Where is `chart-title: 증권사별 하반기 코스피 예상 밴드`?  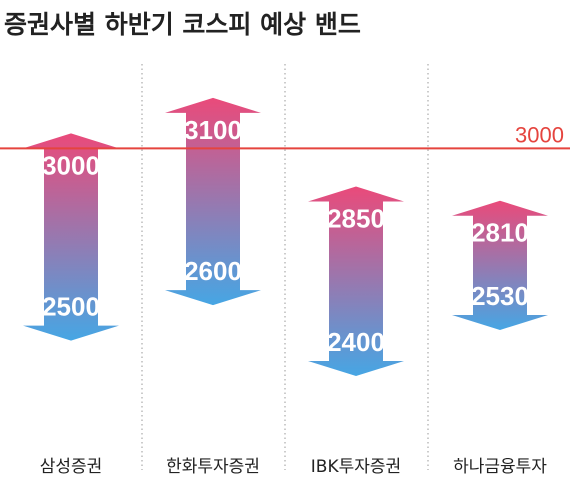 chart-title: 증권사별 하반기 코스피 예상 밴드 is located at coordinates (182, 24).